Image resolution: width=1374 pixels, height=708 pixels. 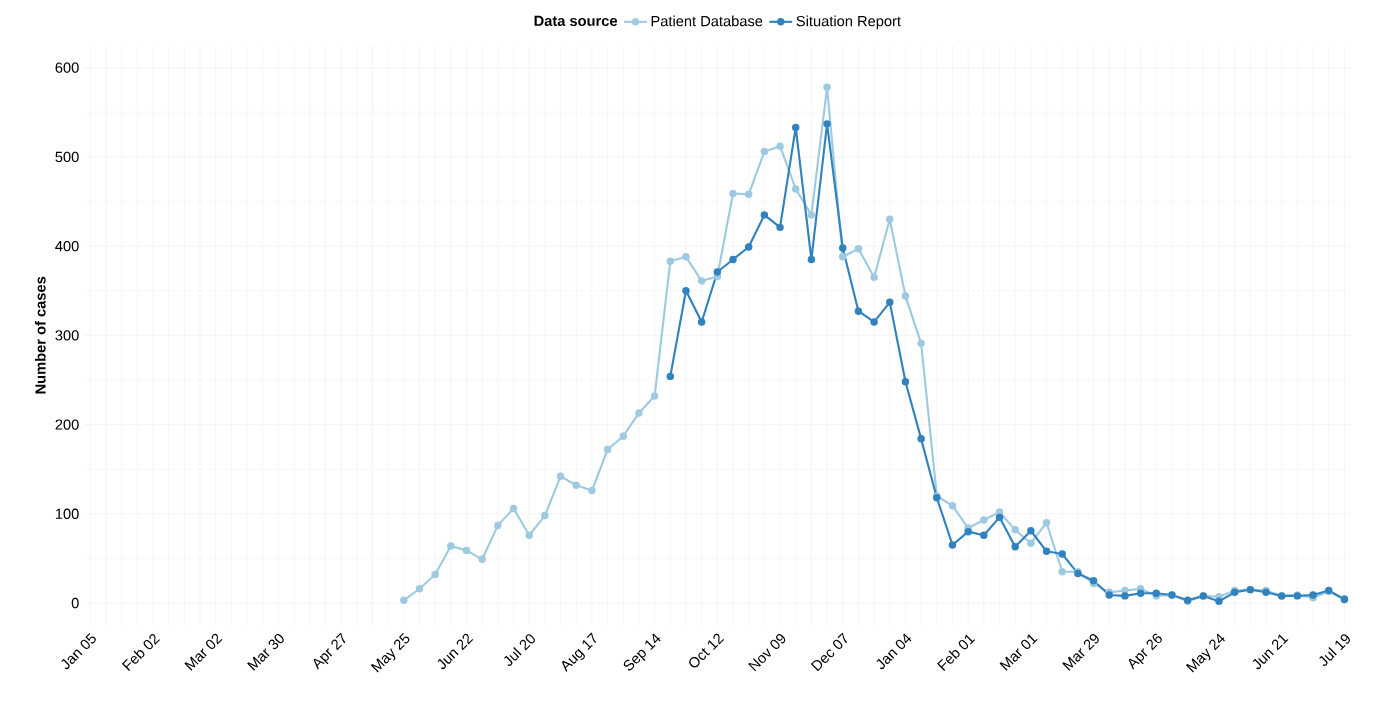 What do you see at coordinates (519, 650) in the screenshot?
I see `x-tick-label: Jul 20` at bounding box center [519, 650].